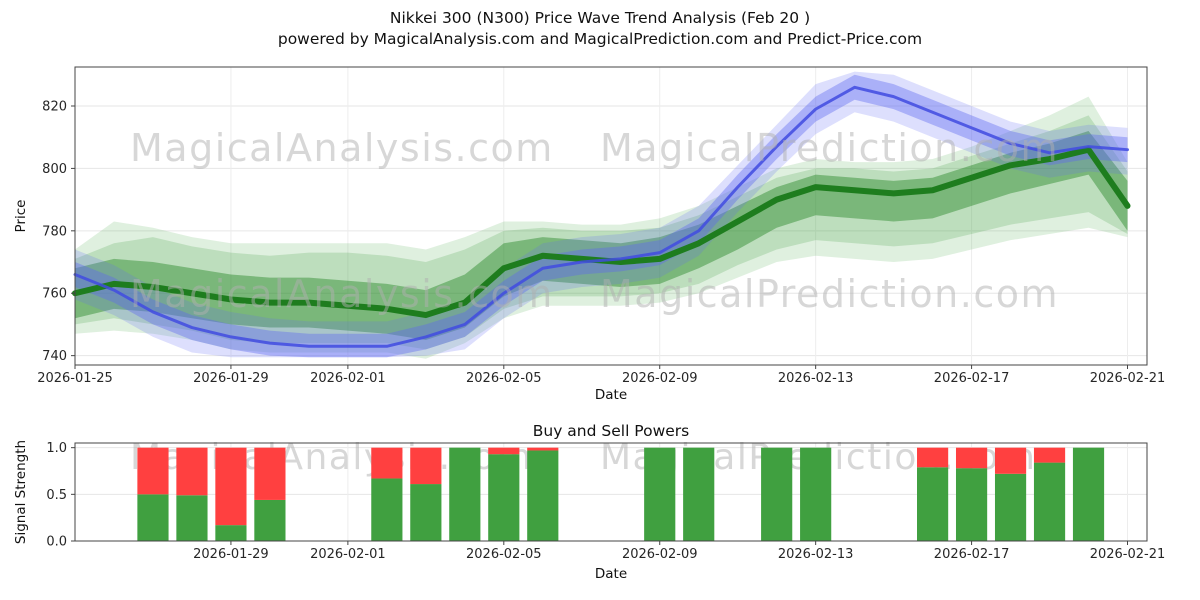  Describe the element at coordinates (611, 574) in the screenshot. I see `date-axis-label-bottom: Date` at that location.